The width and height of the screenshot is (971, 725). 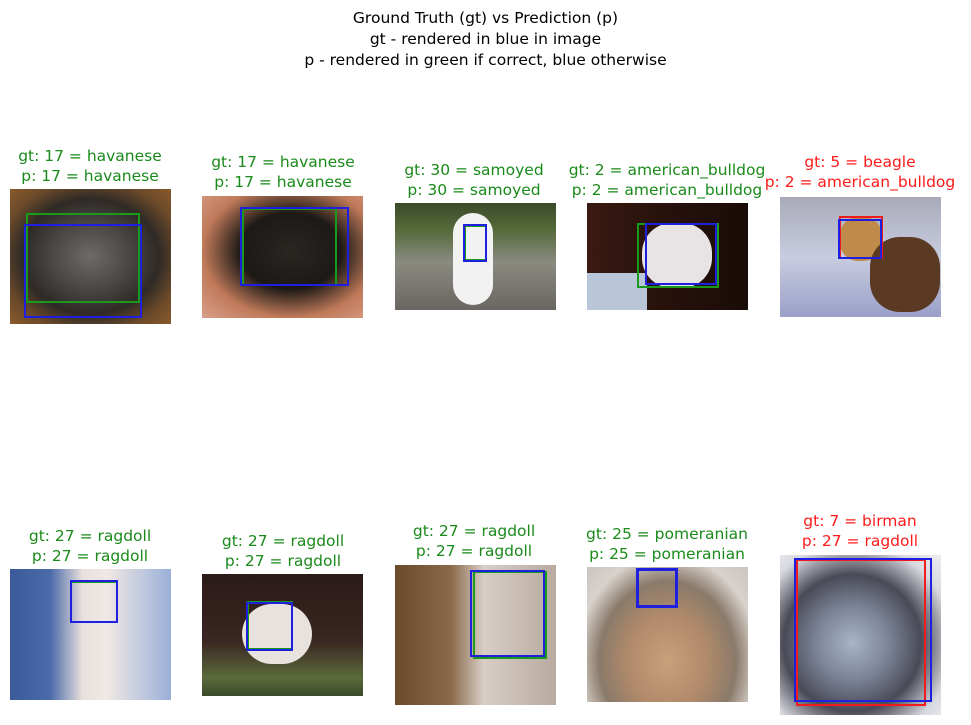 I want to click on caption: gt: 5 = beagle p: 2 = american_bulldog, so click(x=860, y=172).